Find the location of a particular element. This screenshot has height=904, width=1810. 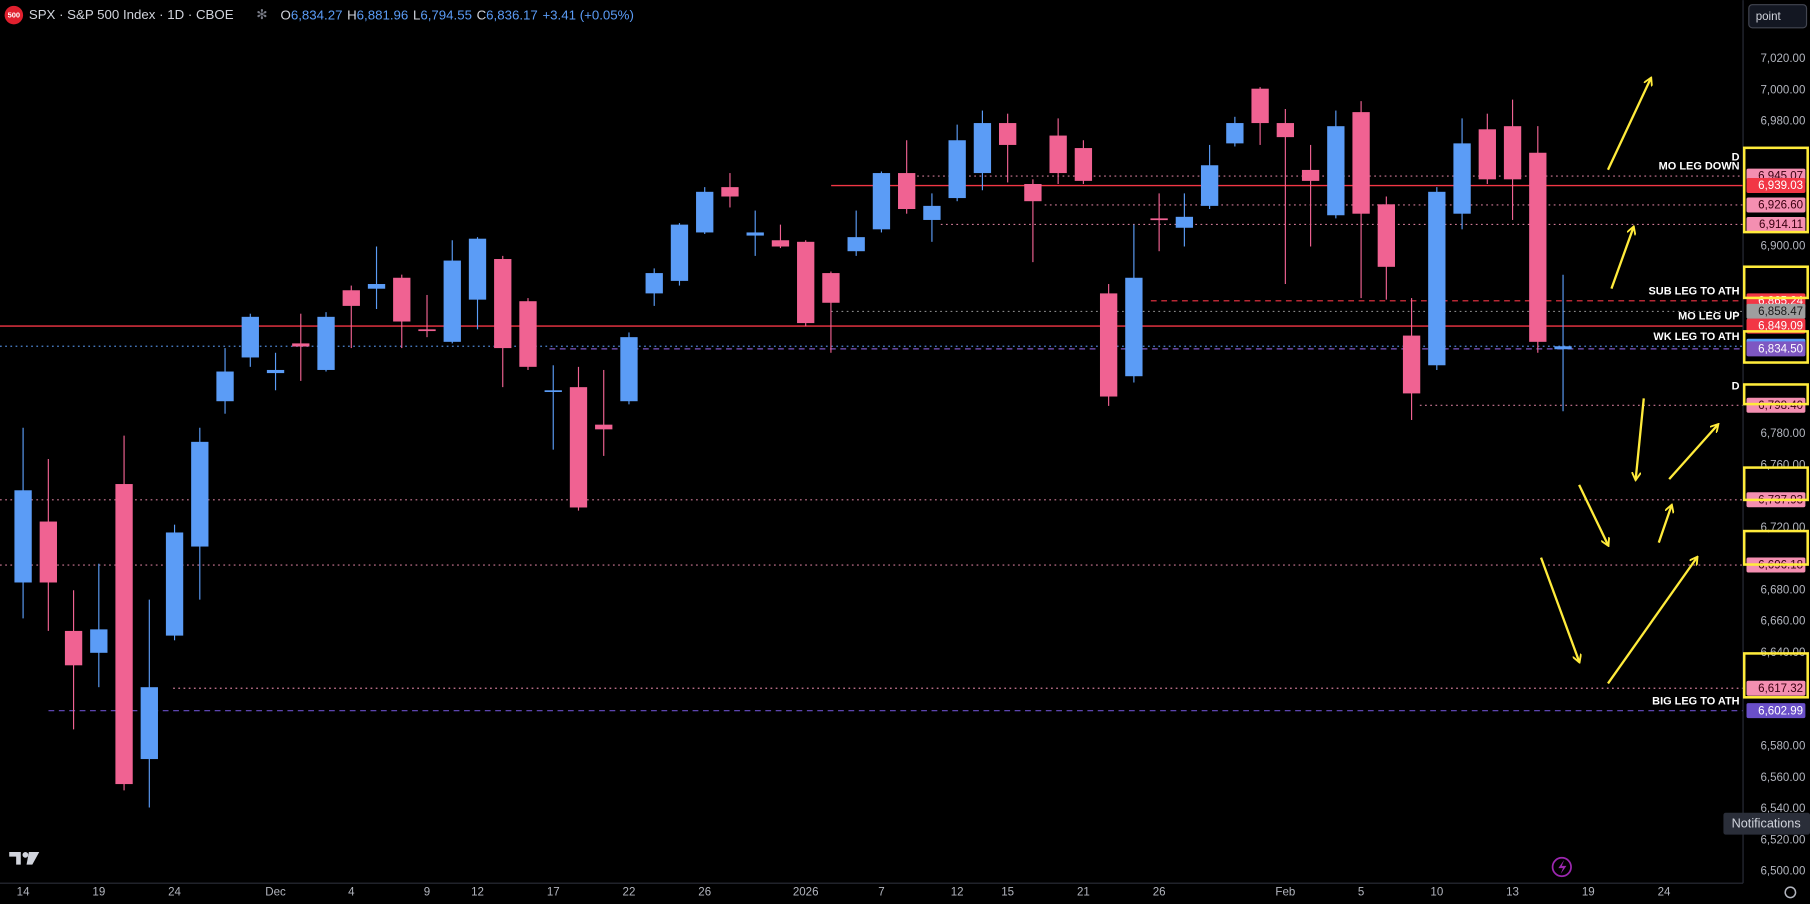

x-tick-label: Feb is located at coordinates (1285, 892).